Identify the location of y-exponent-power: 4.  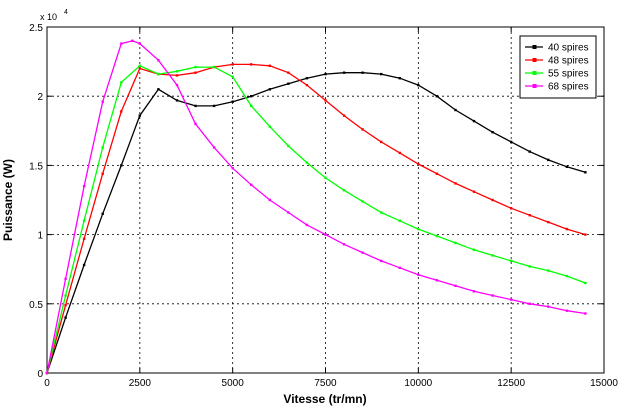
(66, 12).